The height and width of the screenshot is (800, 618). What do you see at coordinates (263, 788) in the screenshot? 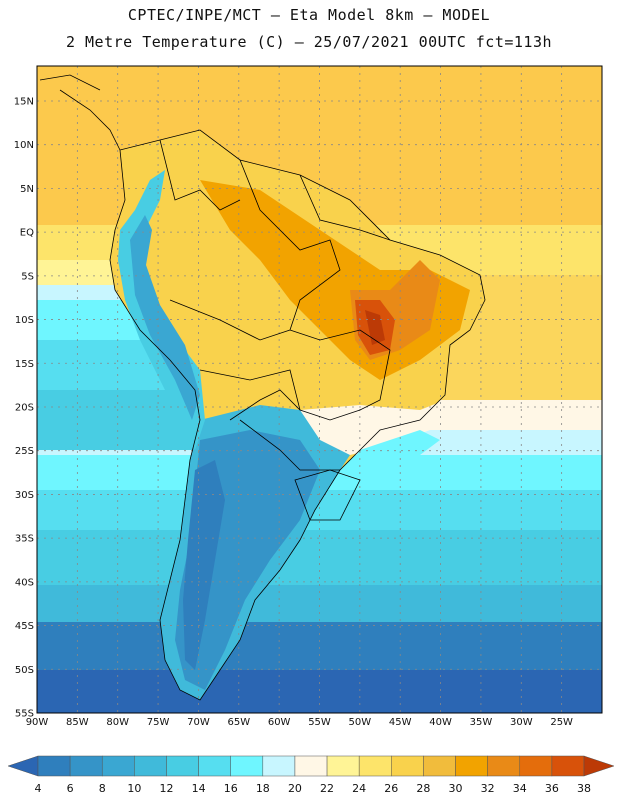
I see `colorbar-label: 18` at bounding box center [263, 788].